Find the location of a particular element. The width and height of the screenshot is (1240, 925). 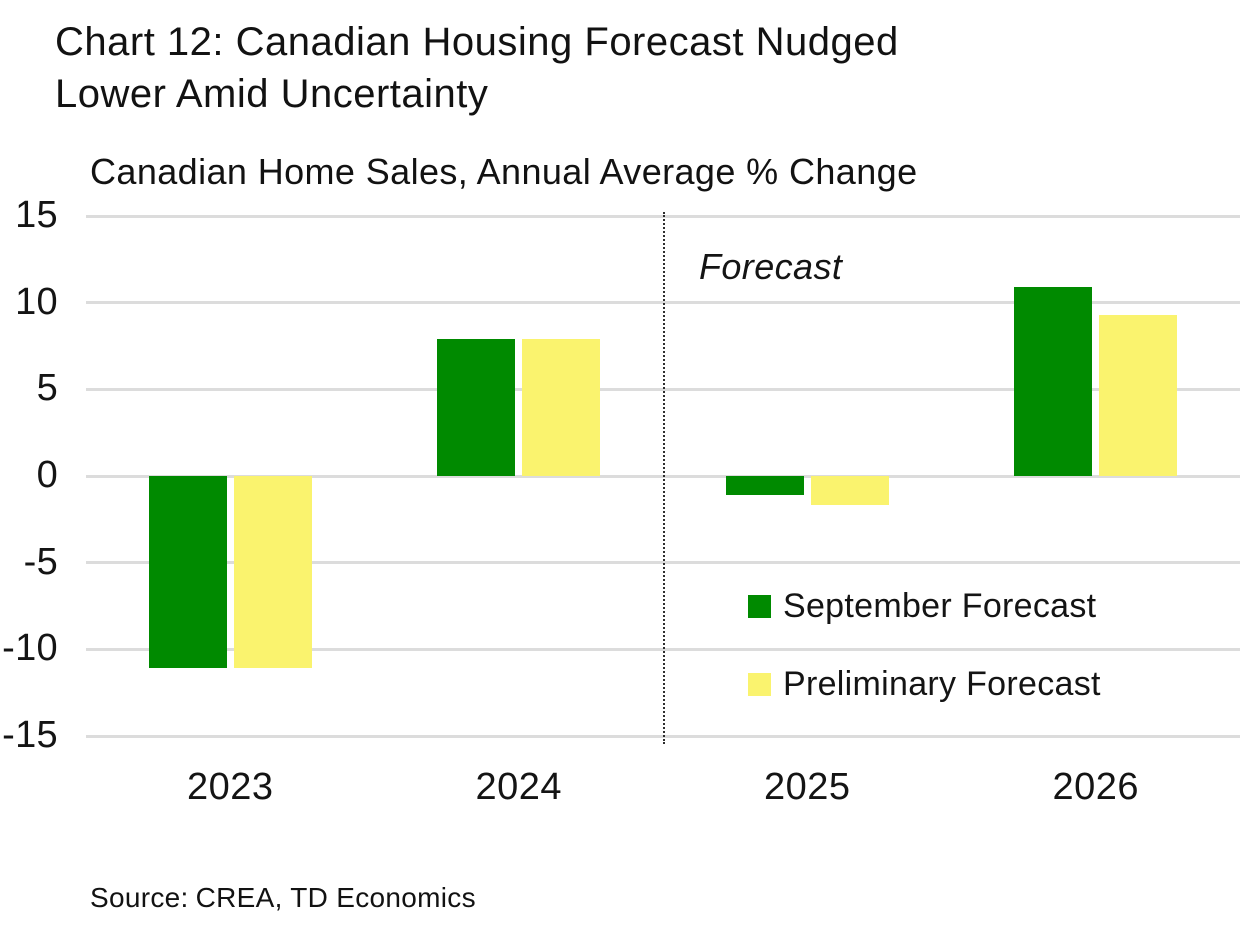

source-note: Source: CREA, TD Economics is located at coordinates (283, 898).